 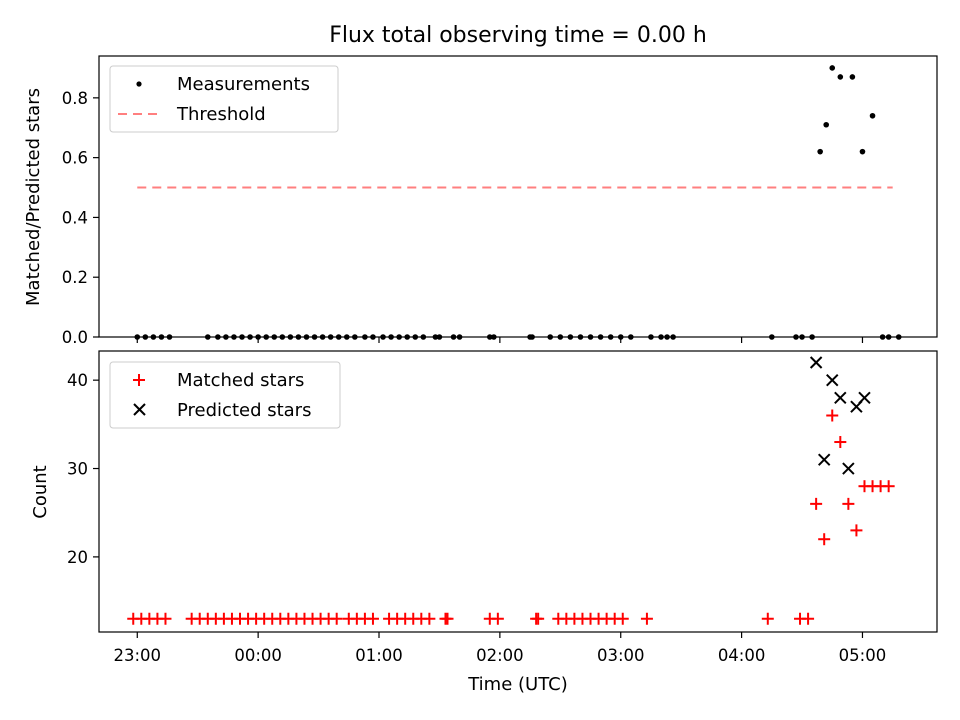 I want to click on bottom-y-axis-label: Count, so click(x=40, y=491).